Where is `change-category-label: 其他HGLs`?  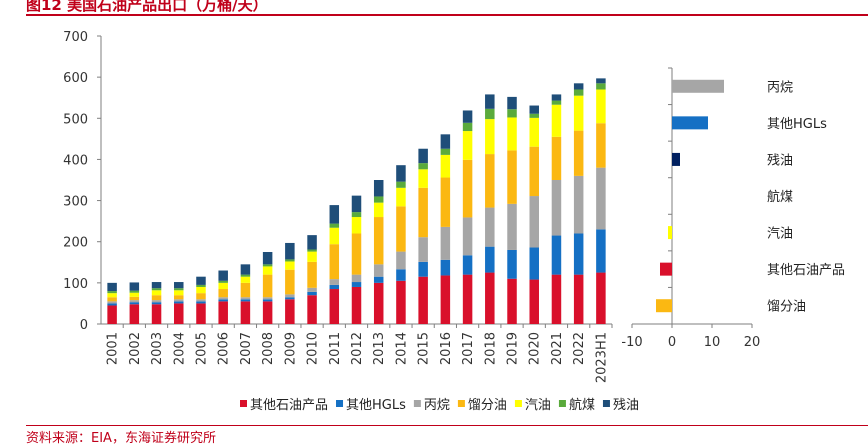
change-category-label: 其他HGLs is located at coordinates (797, 124).